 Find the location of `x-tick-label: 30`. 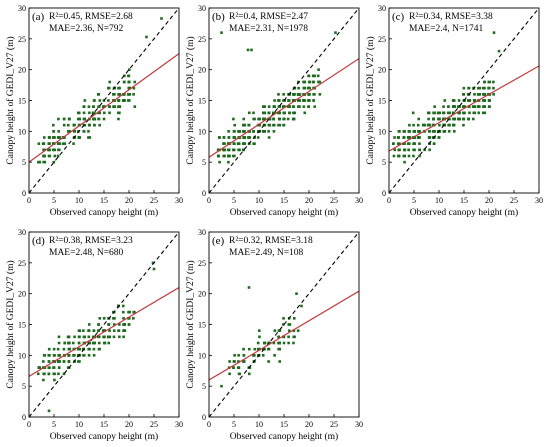

x-tick-label: 30 is located at coordinates (359, 424).